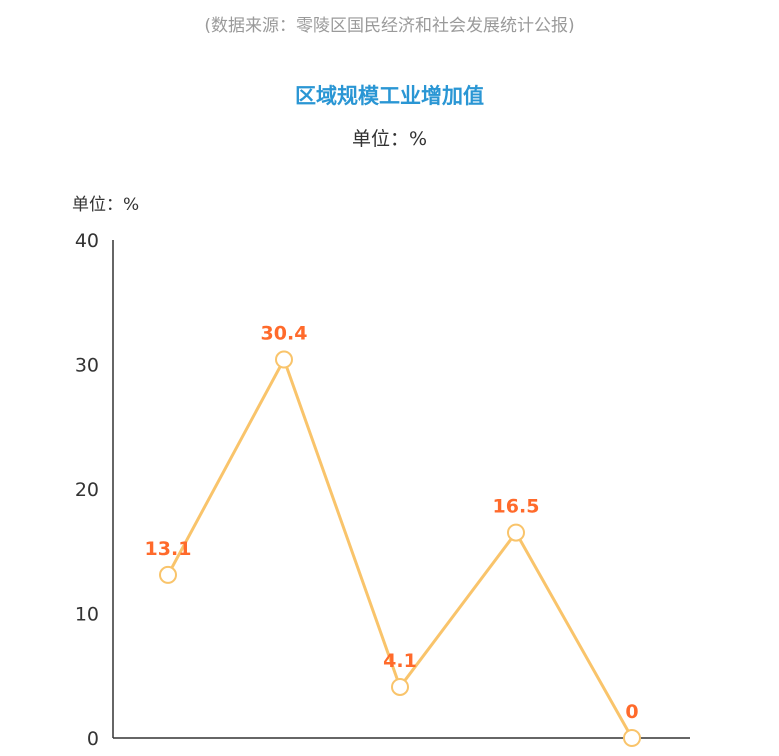 The width and height of the screenshot is (779, 756). I want to click on data-label: 16.5, so click(516, 507).